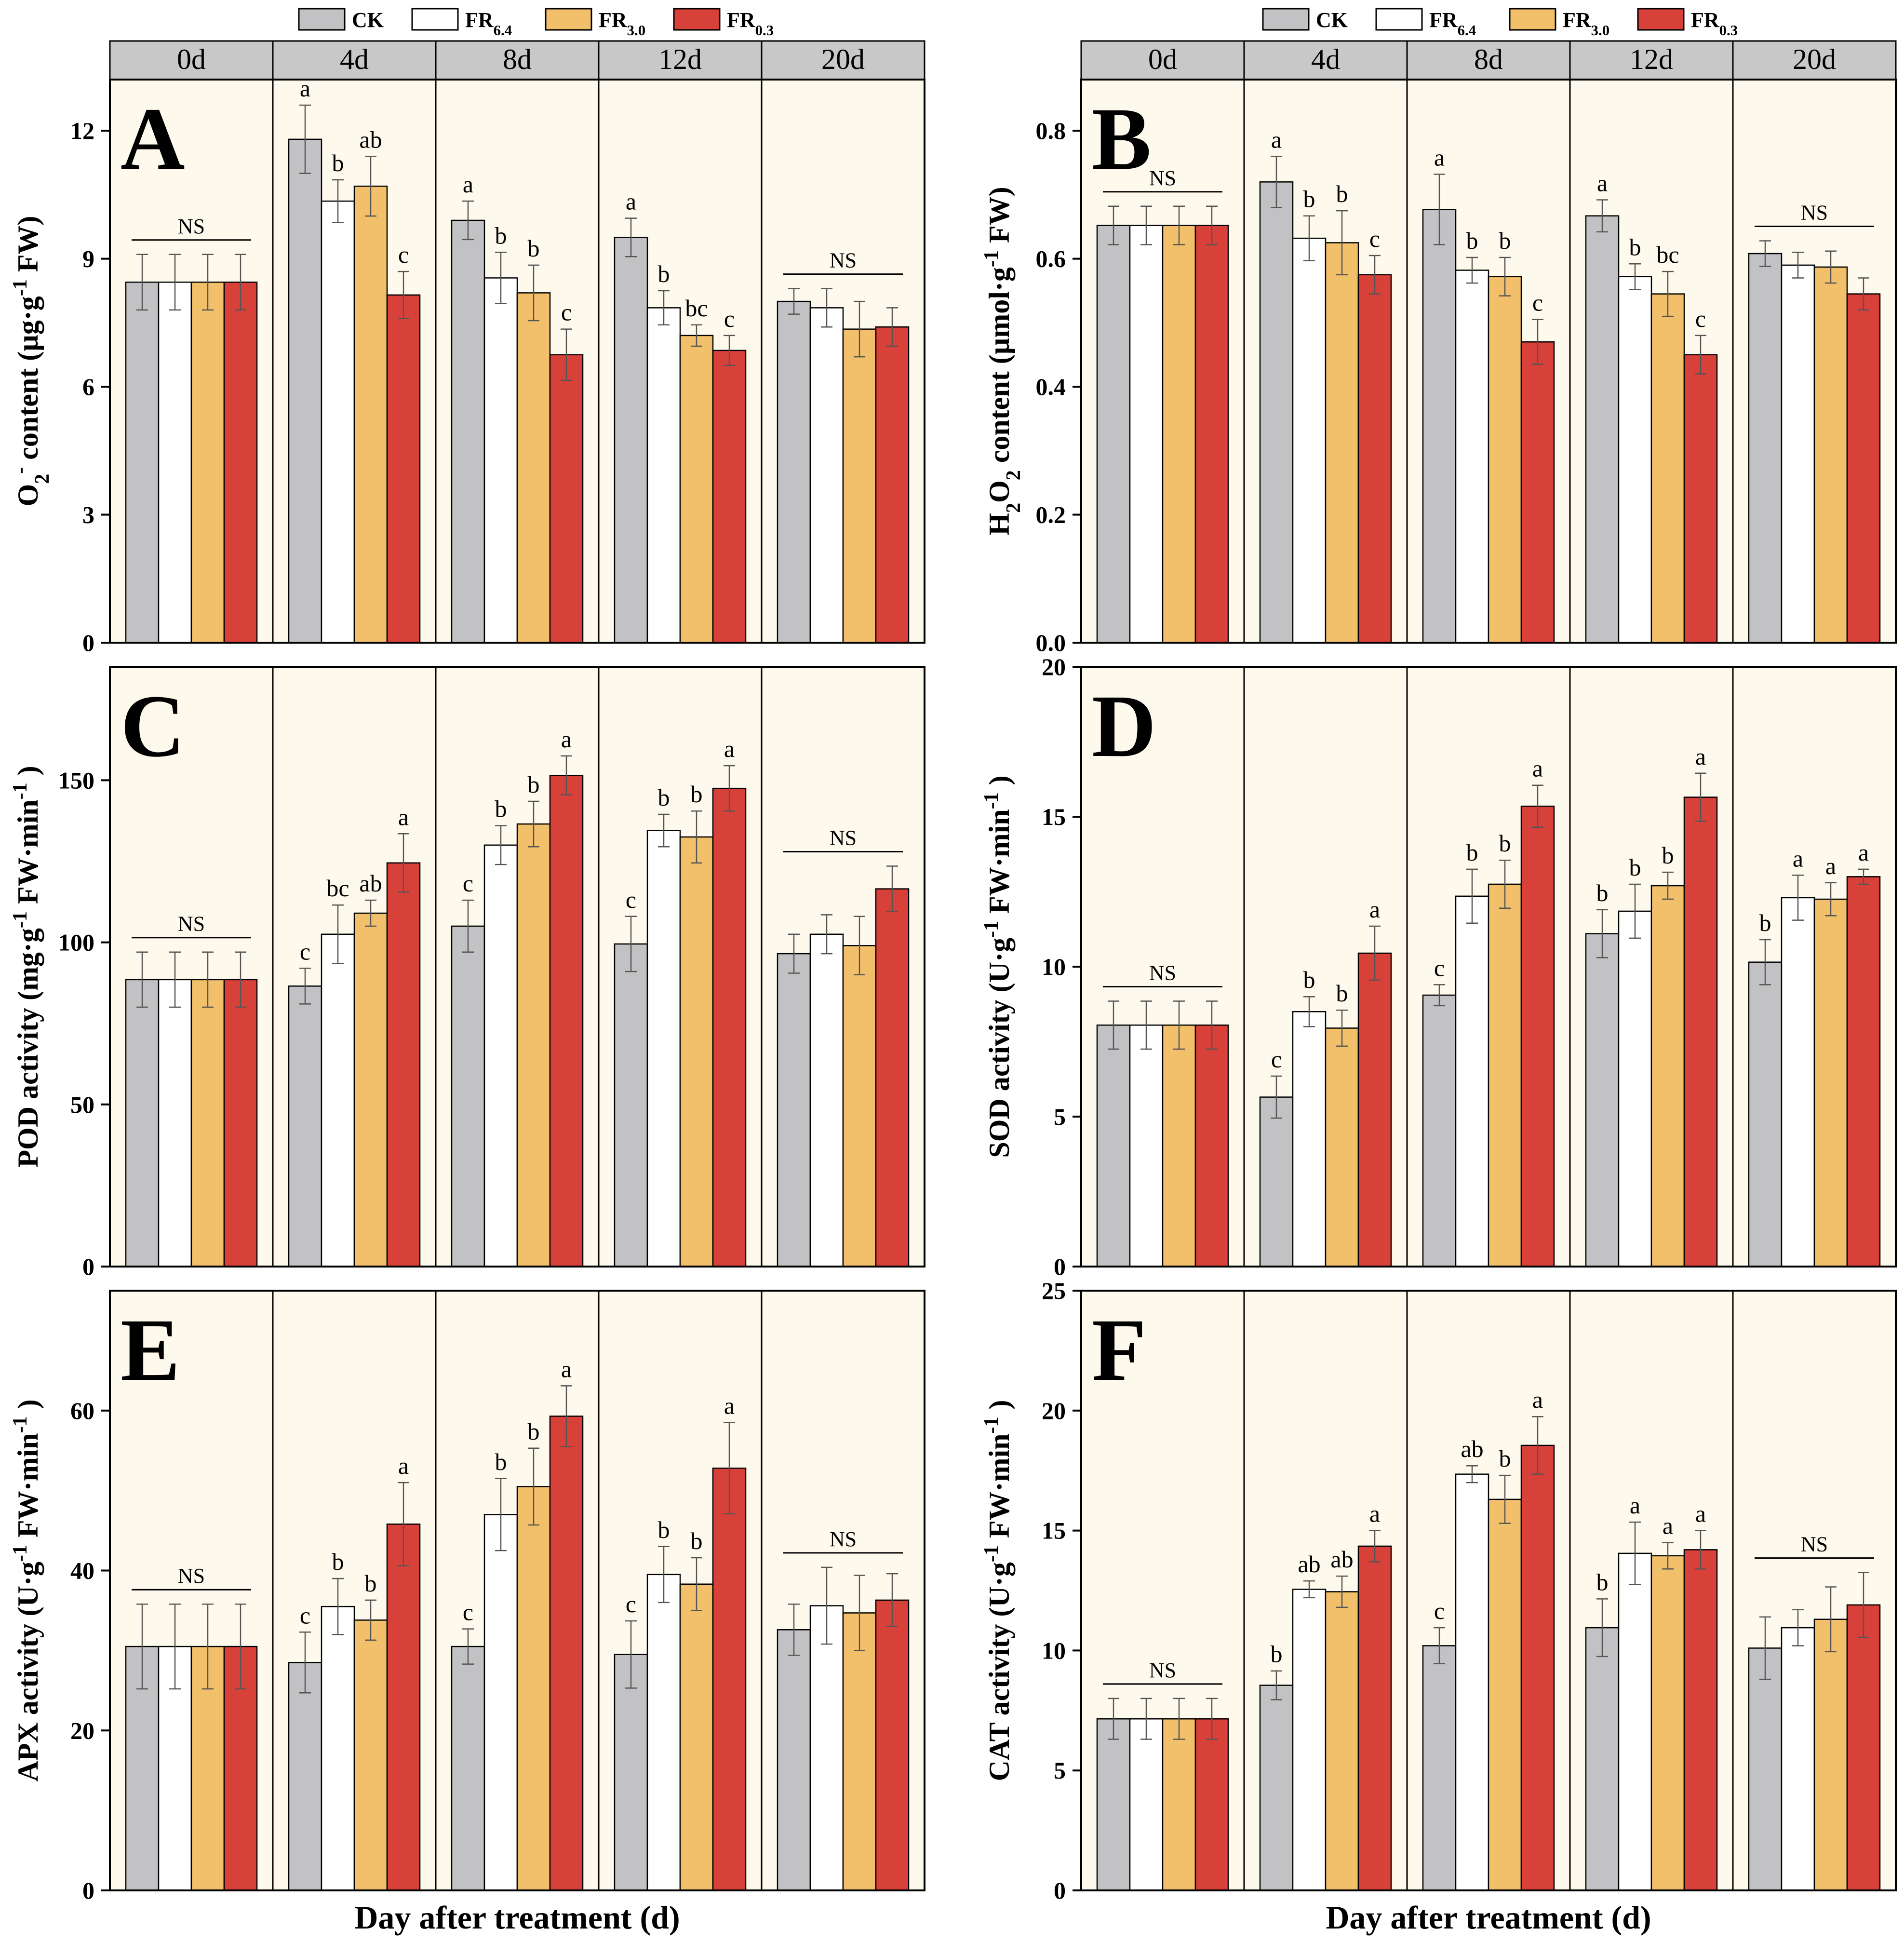 The image size is (1904, 1942). Describe the element at coordinates (1332, 20) in the screenshot. I see `legend-label-ck: CK` at that location.